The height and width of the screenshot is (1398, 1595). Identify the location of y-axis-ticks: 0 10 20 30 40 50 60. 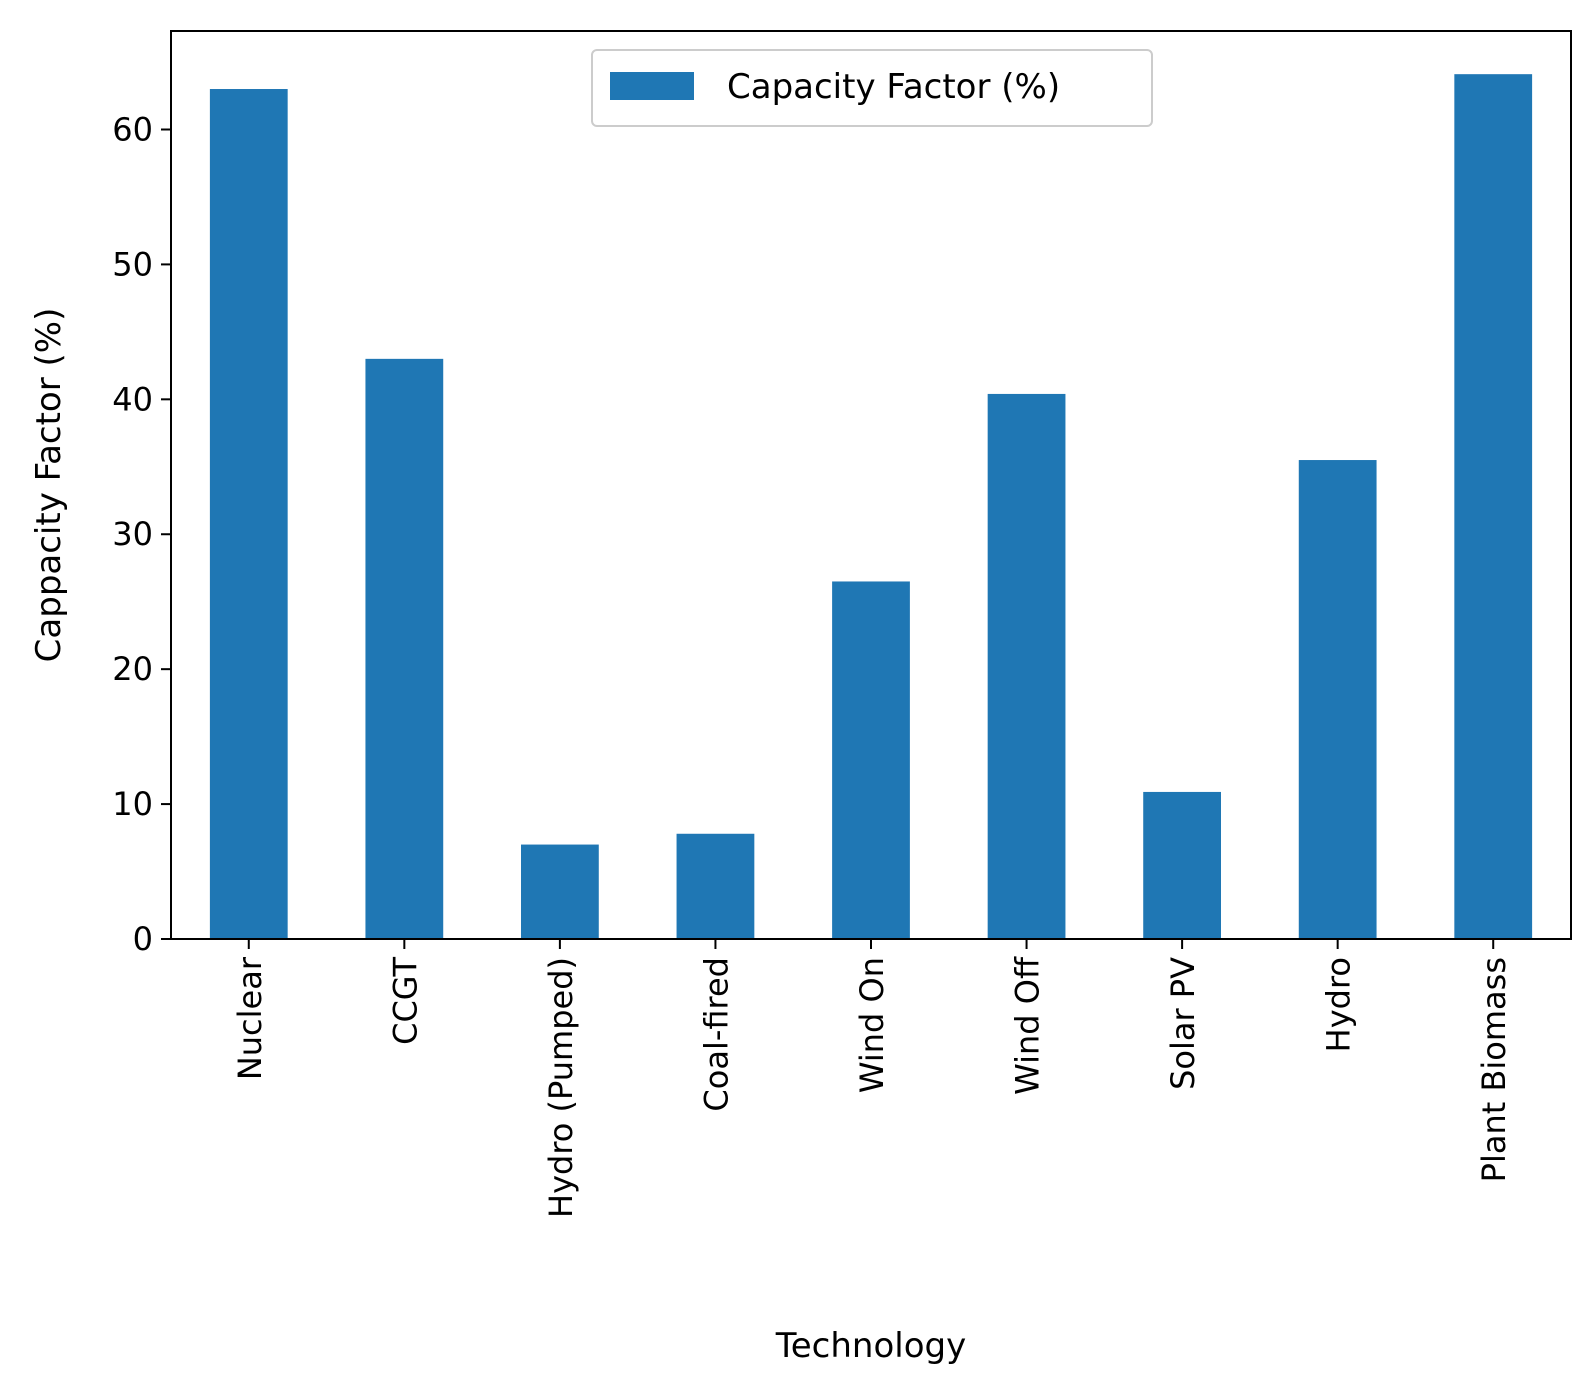
(141, 534).